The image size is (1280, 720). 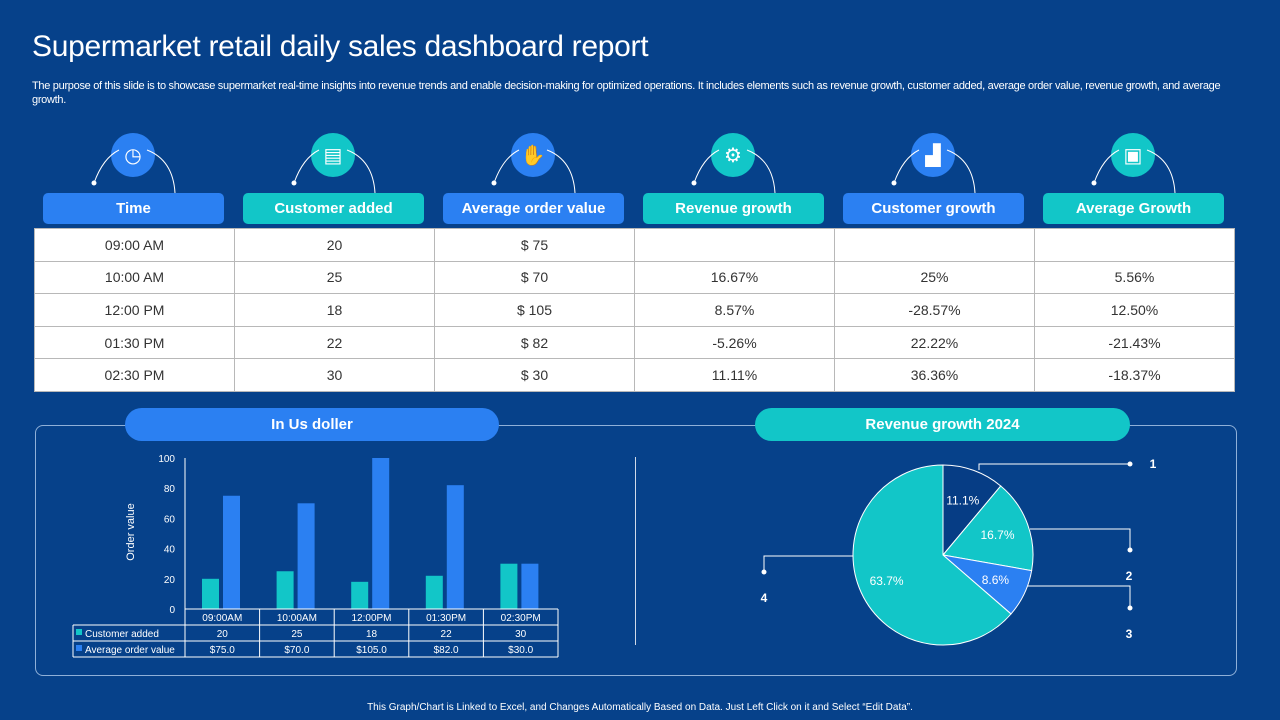 What do you see at coordinates (131, 531) in the screenshot?
I see `y-axis-label: Order value` at bounding box center [131, 531].